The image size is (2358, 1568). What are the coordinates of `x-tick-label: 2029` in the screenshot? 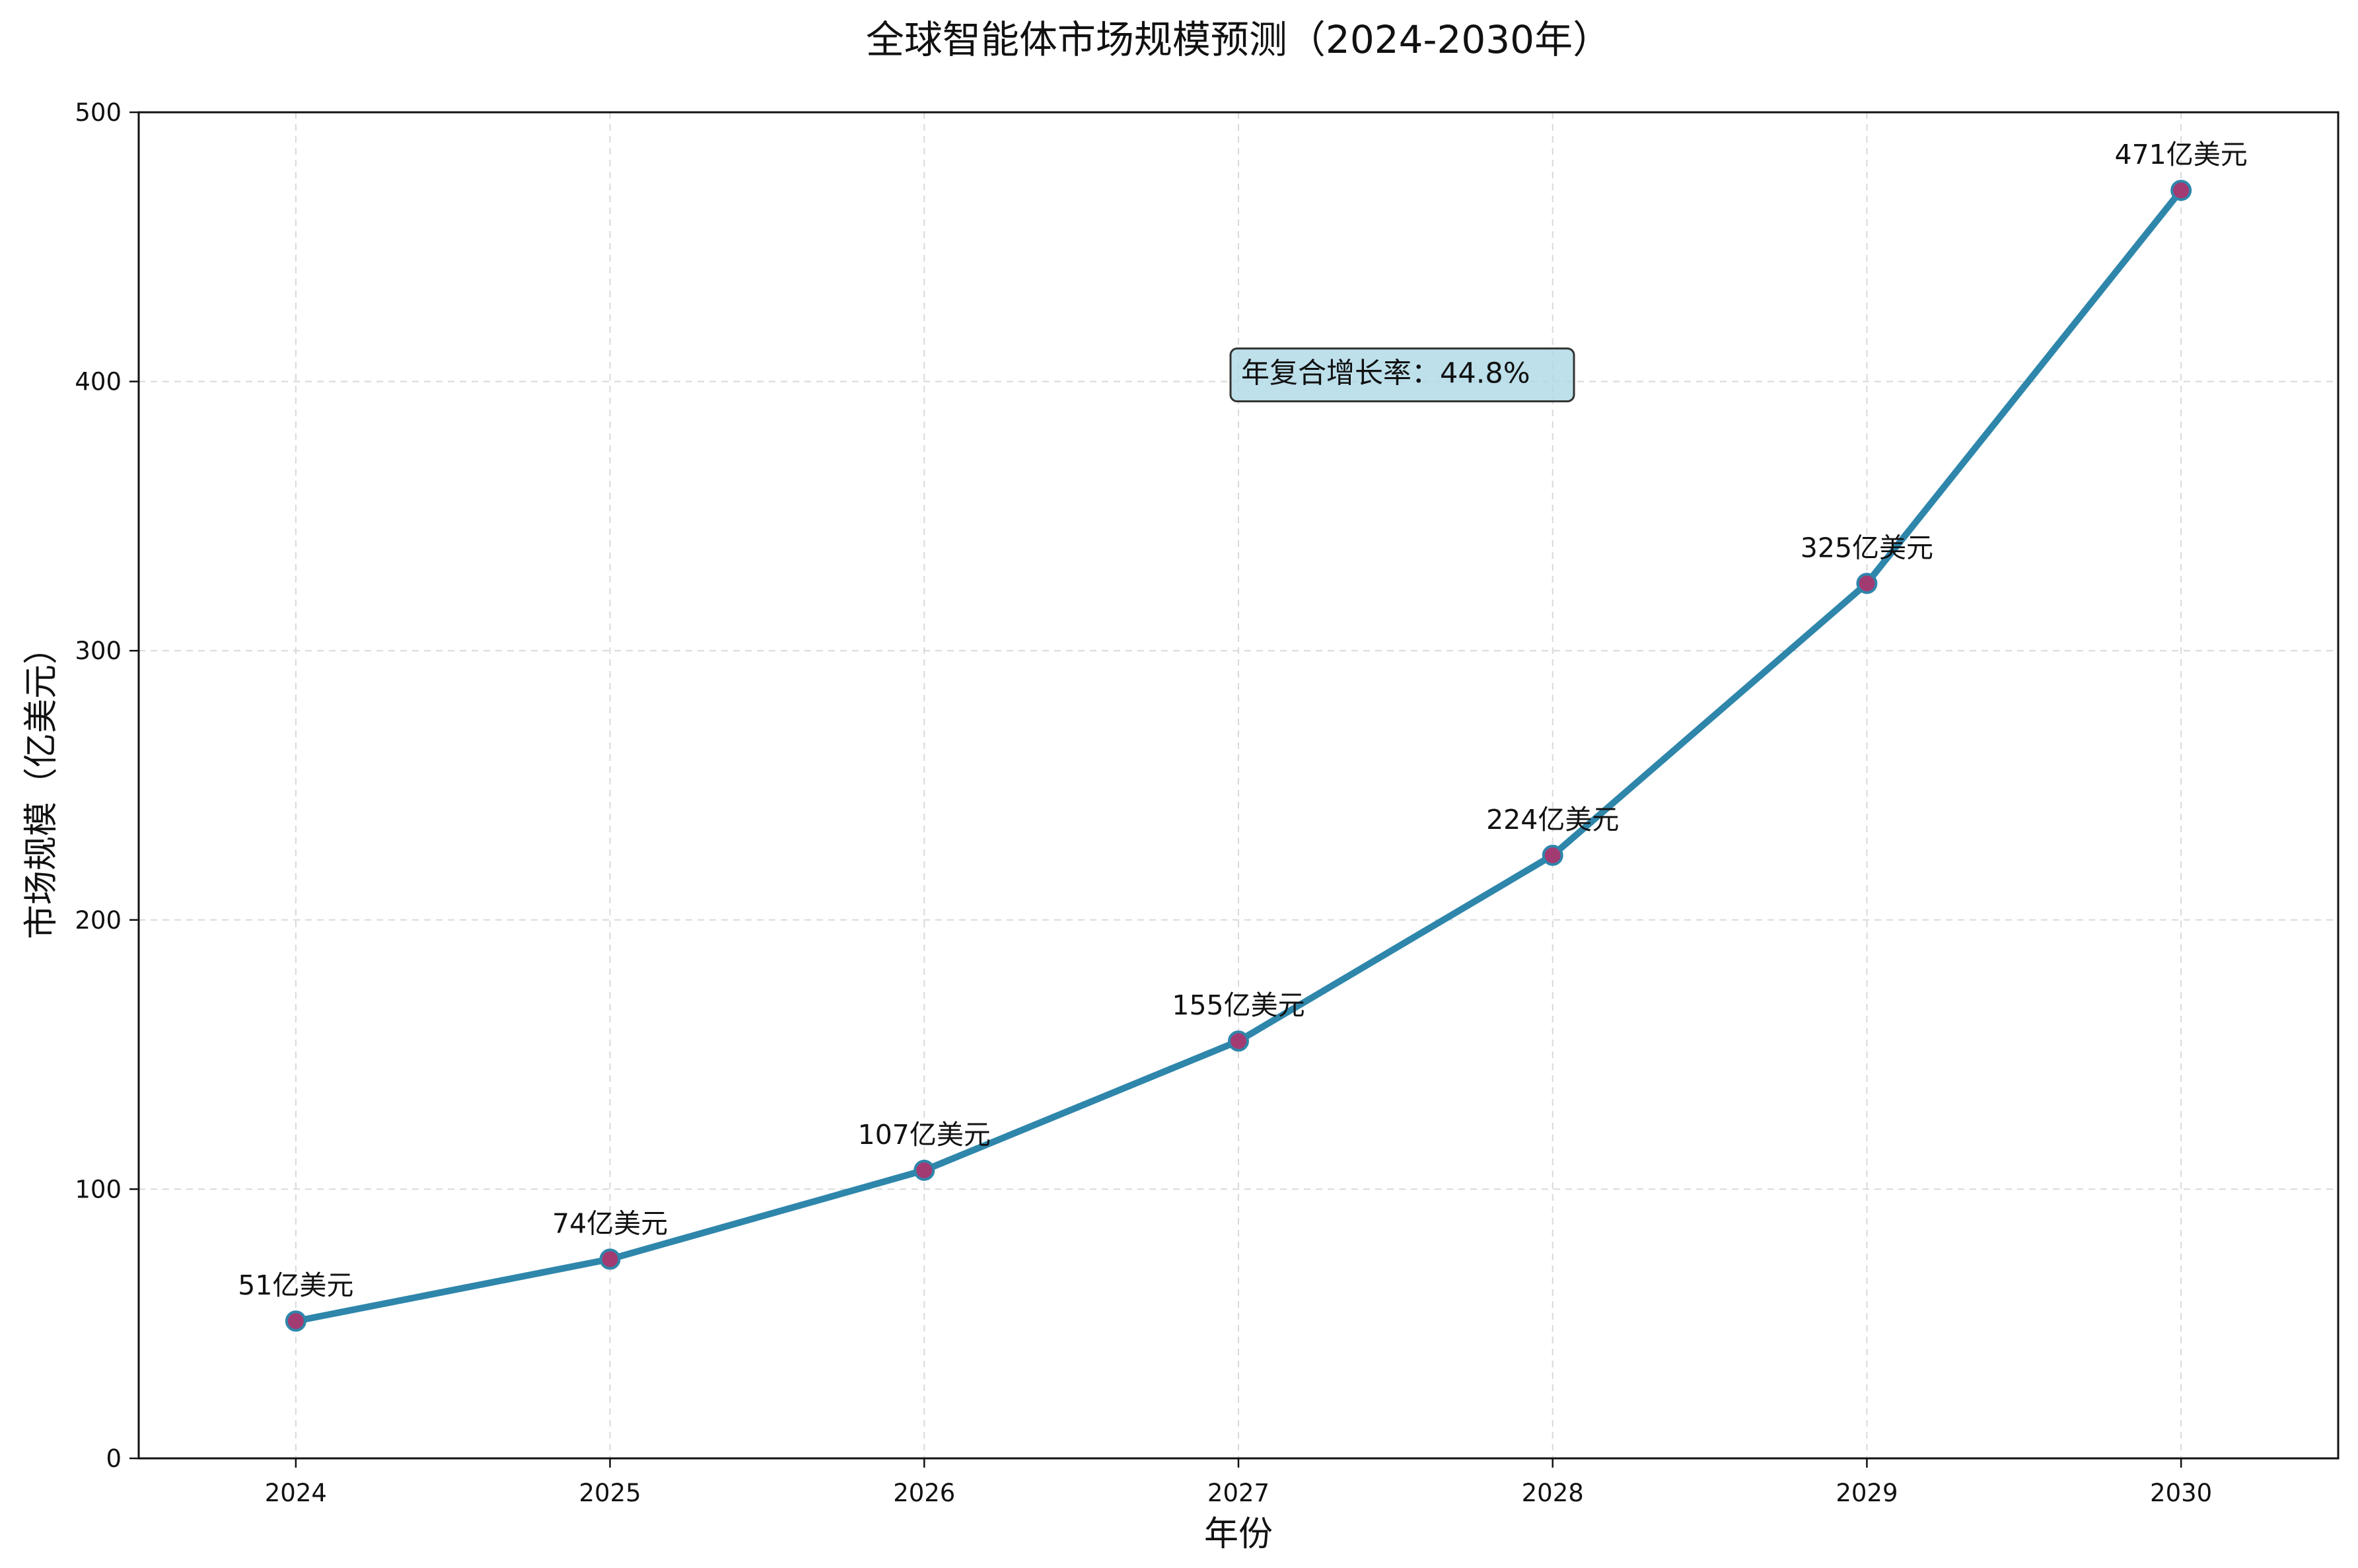 It's located at (1867, 1493).